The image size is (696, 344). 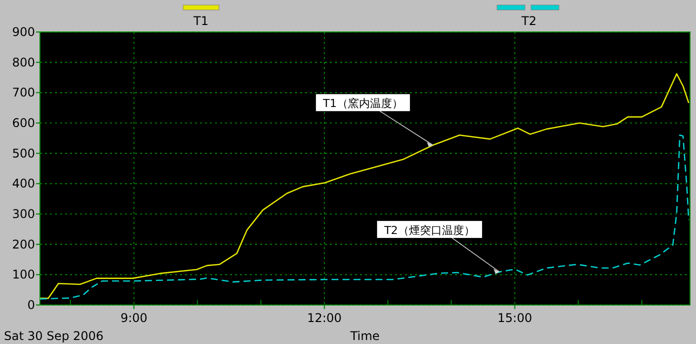 What do you see at coordinates (23, 32) in the screenshot?
I see `y-tick-label: 900` at bounding box center [23, 32].